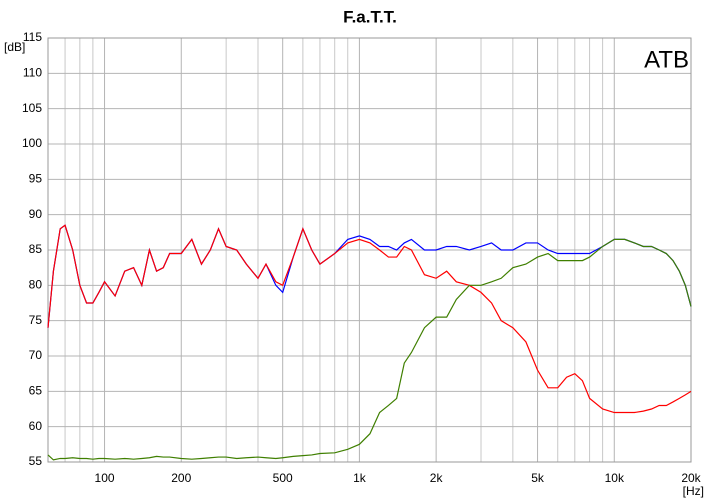 The height and width of the screenshot is (503, 708). What do you see at coordinates (538, 478) in the screenshot?
I see `x-tick-label: 5k` at bounding box center [538, 478].